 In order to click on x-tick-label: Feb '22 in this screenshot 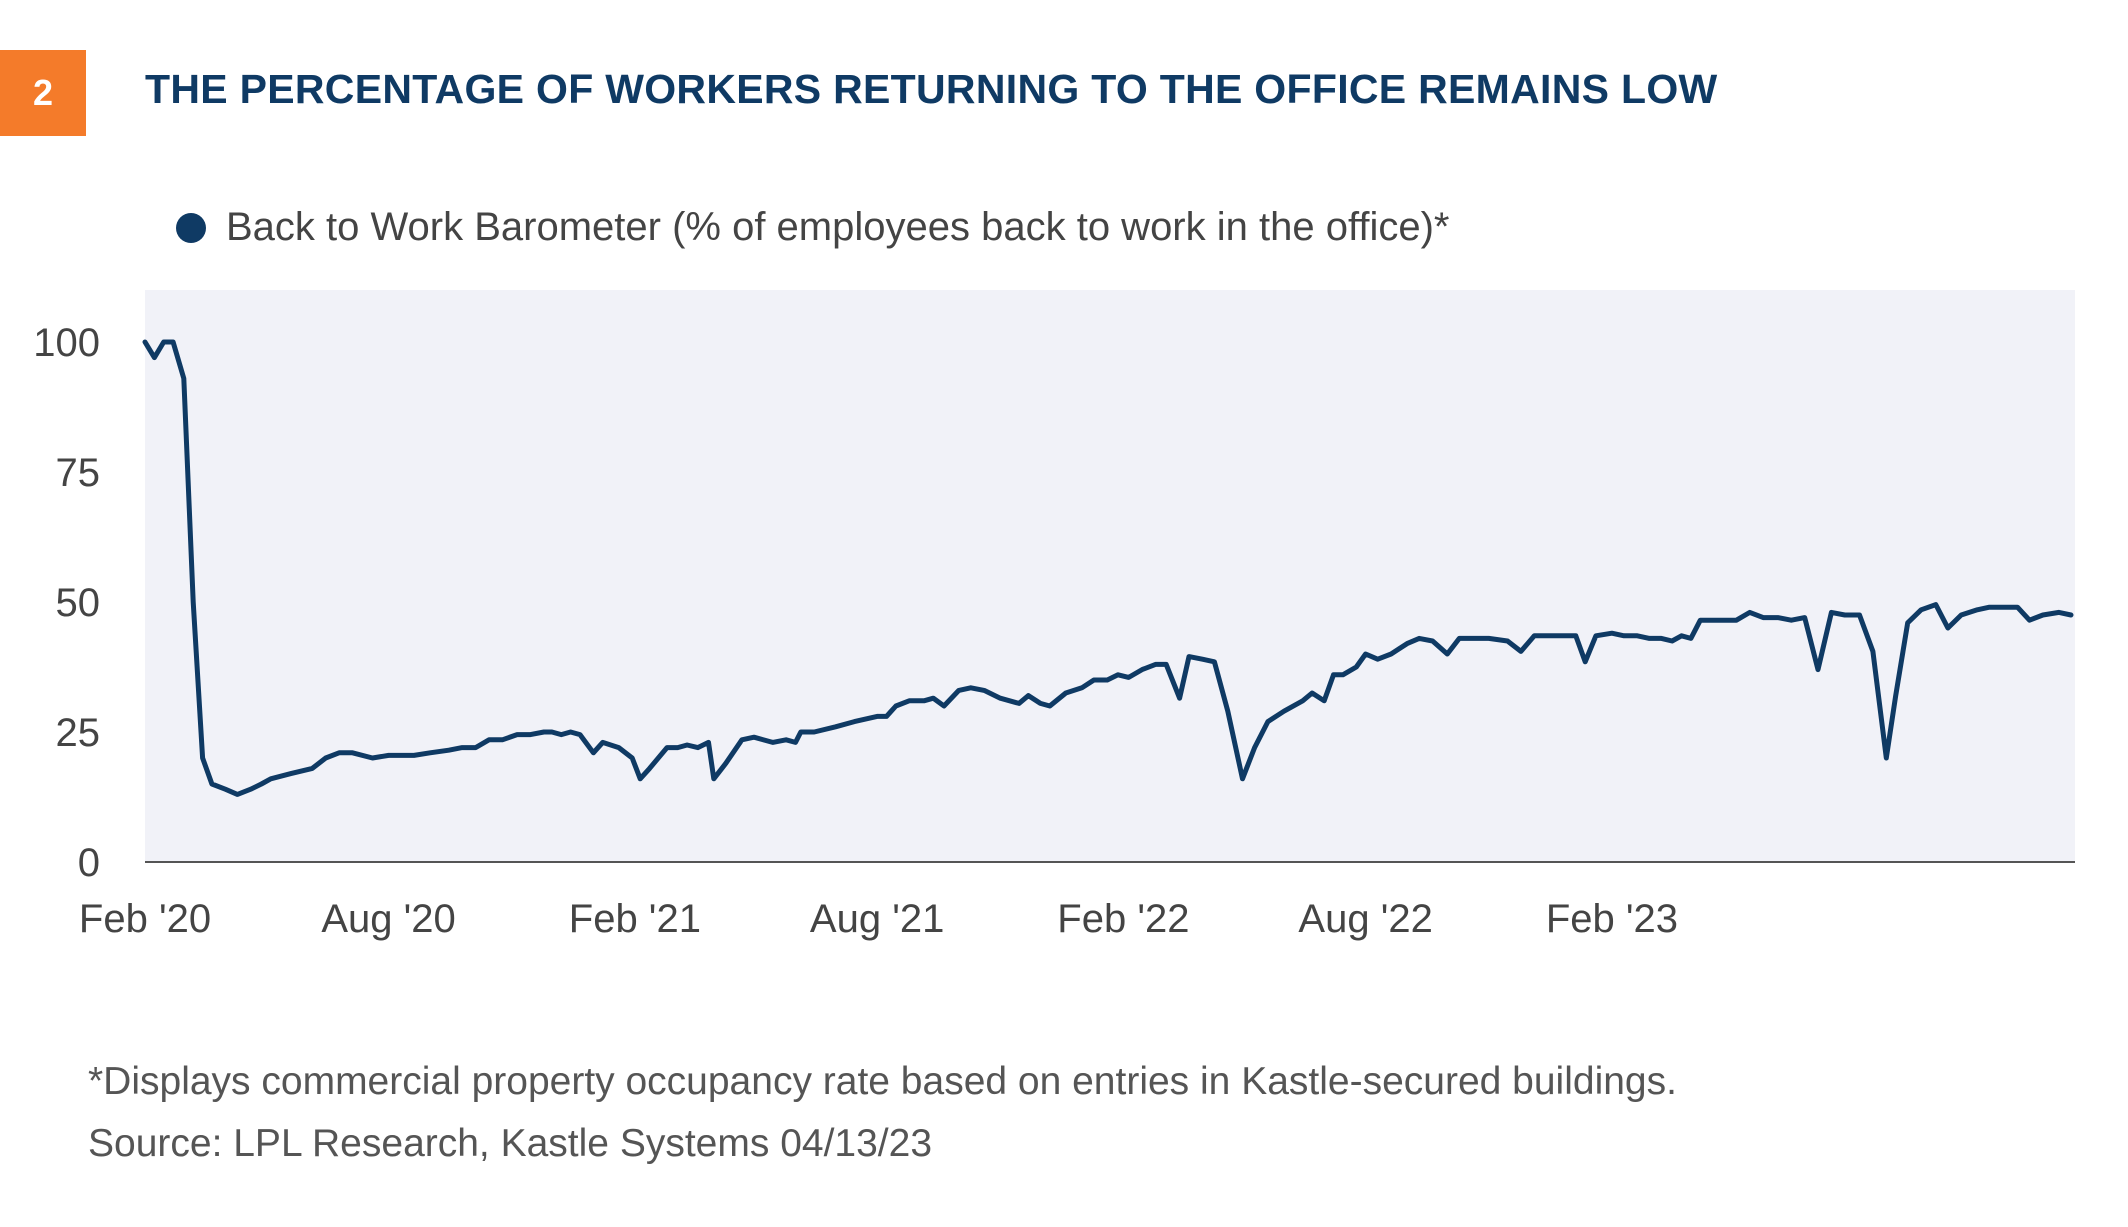, I will do `click(1123, 919)`.